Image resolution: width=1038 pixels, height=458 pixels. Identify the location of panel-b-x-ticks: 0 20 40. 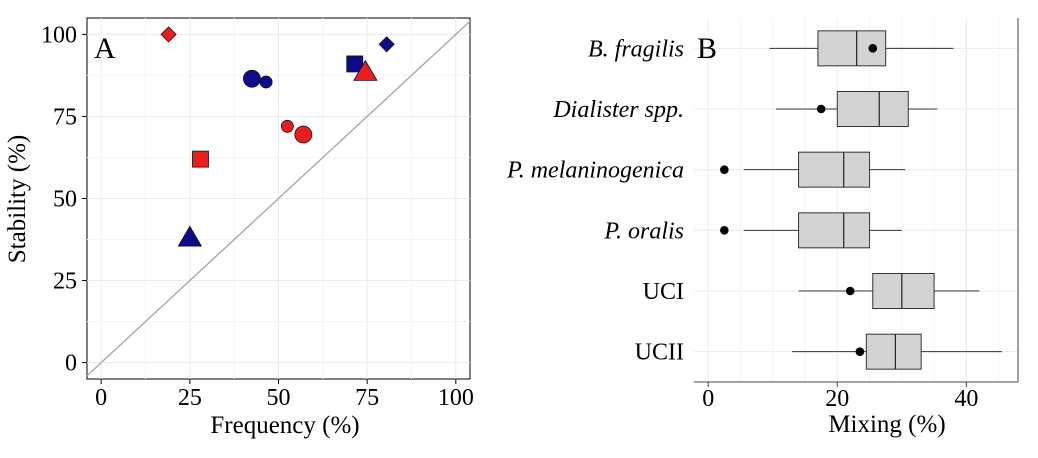
(840, 397).